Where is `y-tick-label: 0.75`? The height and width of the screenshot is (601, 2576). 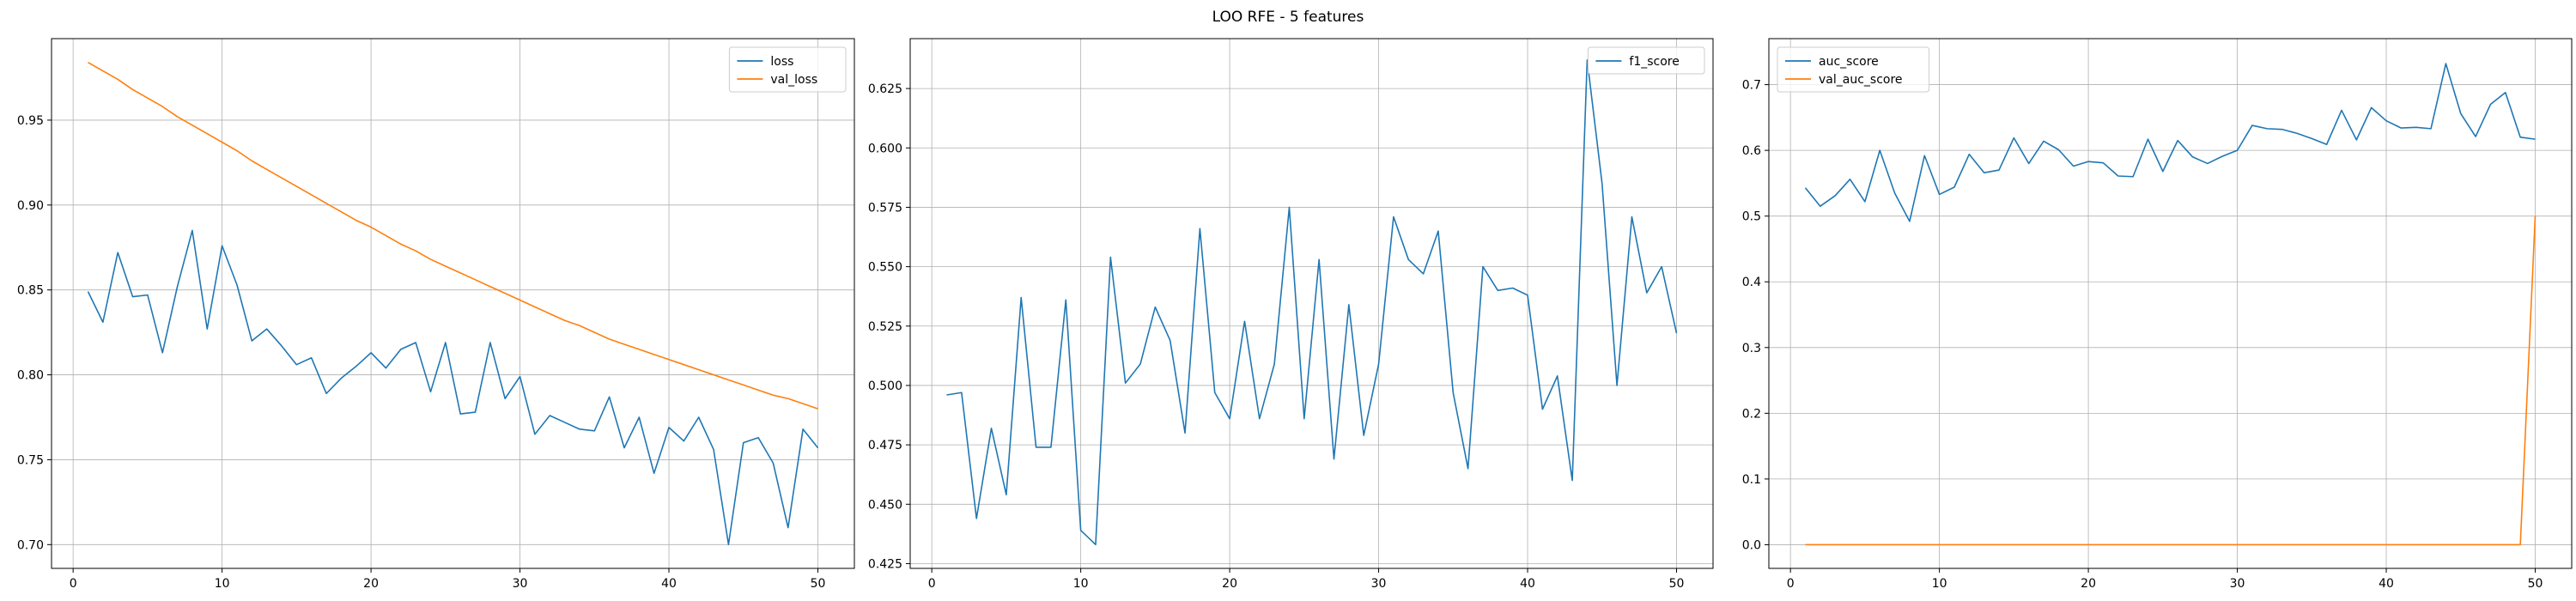 y-tick-label: 0.75 is located at coordinates (31, 460).